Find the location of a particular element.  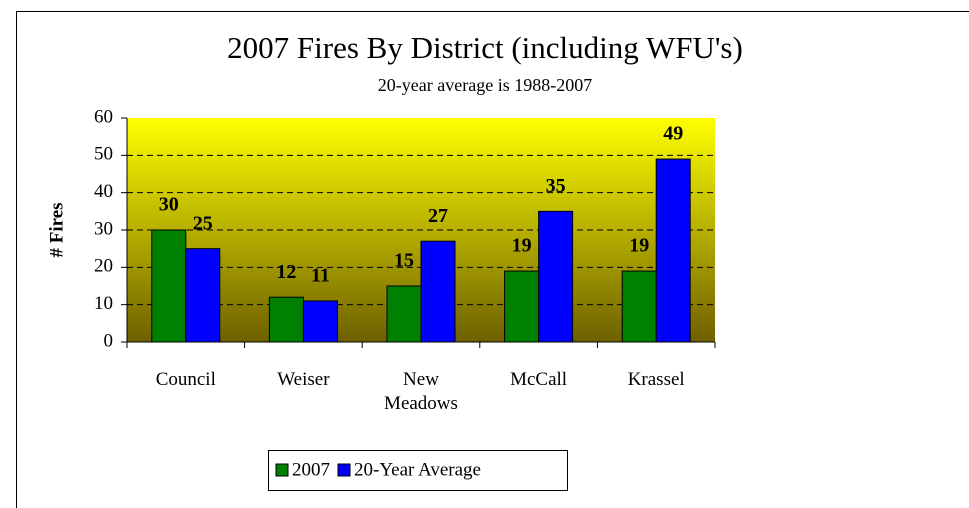

legend is located at coordinates (418, 470).